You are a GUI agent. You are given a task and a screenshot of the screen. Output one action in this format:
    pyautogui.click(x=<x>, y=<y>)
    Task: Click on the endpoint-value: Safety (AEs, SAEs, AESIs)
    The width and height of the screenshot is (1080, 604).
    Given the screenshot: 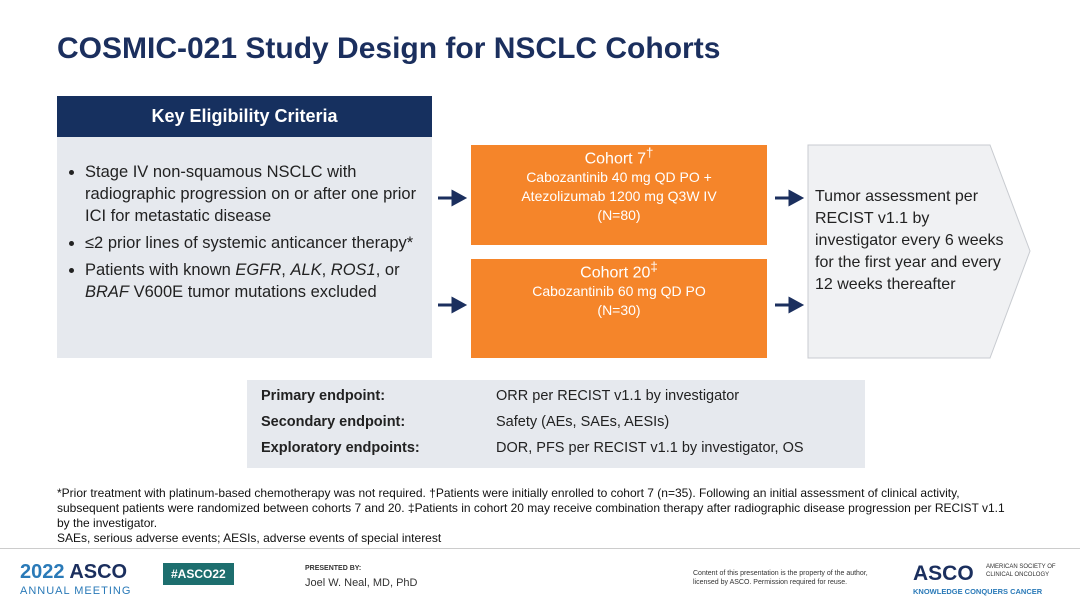 What is the action you would take?
    pyautogui.click(x=583, y=422)
    